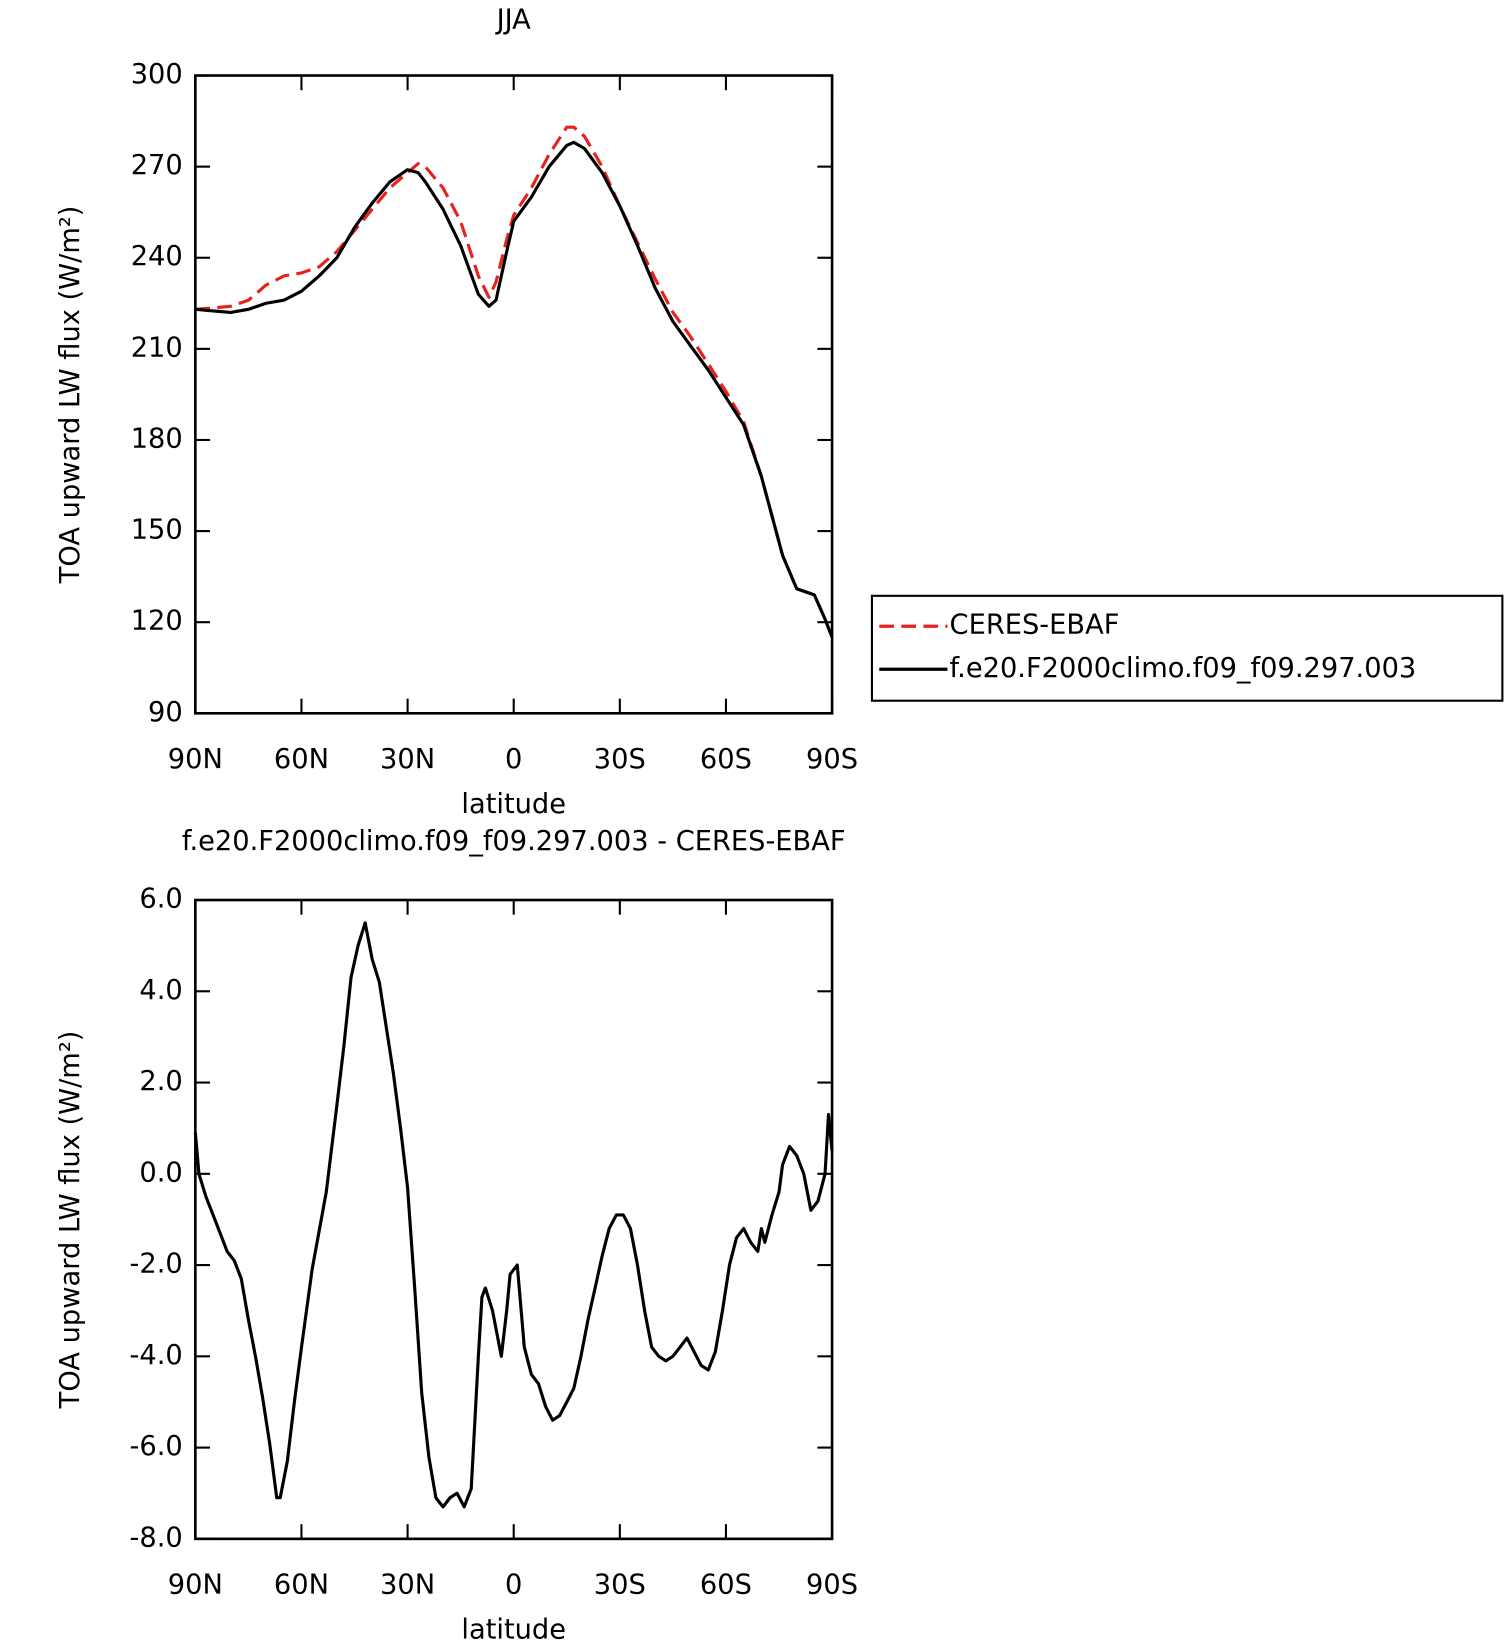  Describe the element at coordinates (160, 1081) in the screenshot. I see `y-tick-label: 2.0` at that location.